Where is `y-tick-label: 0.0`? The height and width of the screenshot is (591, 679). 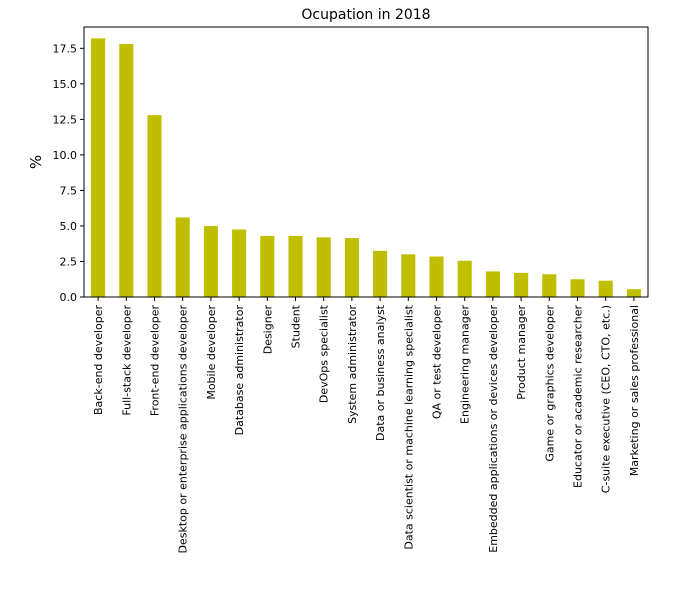 y-tick-label: 0.0 is located at coordinates (69, 297).